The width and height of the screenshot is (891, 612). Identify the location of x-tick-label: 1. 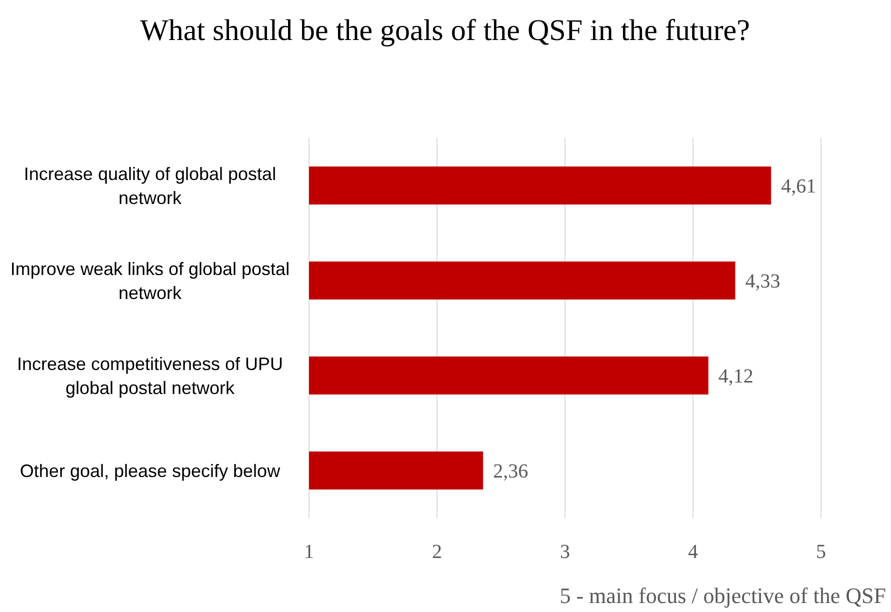
(309, 552).